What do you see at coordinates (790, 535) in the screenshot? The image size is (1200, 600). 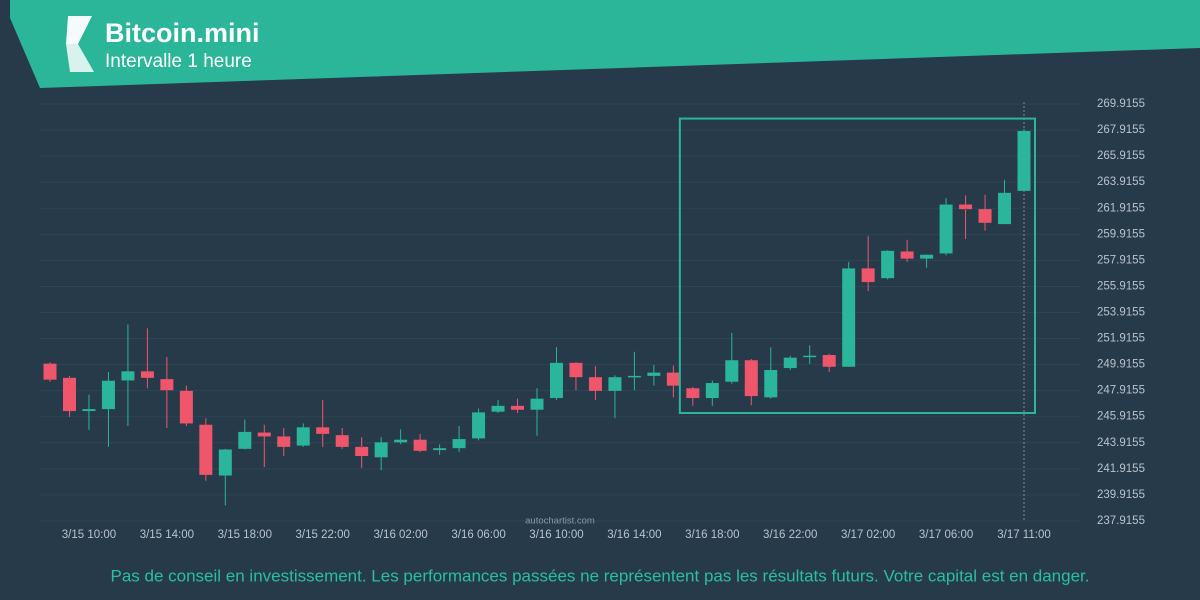 I see `x-tick-label: 3/16 22:00` at bounding box center [790, 535].